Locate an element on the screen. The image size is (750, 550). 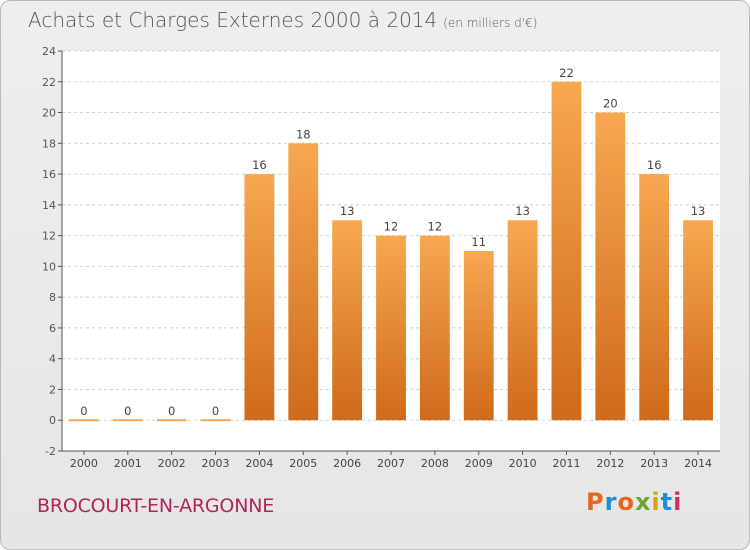
y-tick-label: 12 is located at coordinates (49, 236).